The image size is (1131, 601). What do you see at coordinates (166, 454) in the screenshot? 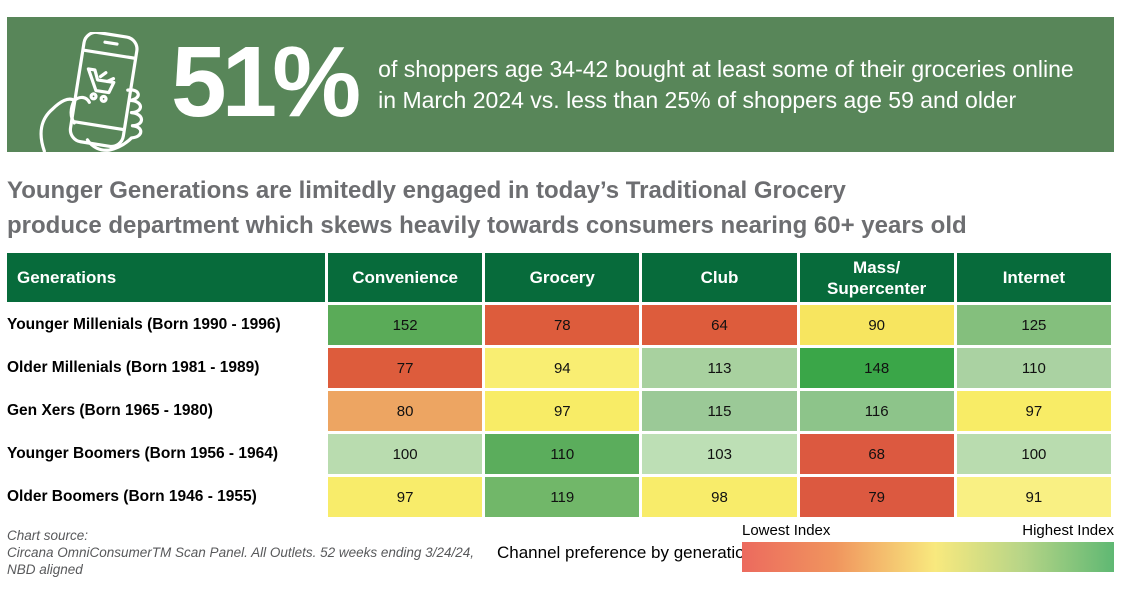
I see `row-label: Younger Boomers (Born 1956 - 1964)` at bounding box center [166, 454].